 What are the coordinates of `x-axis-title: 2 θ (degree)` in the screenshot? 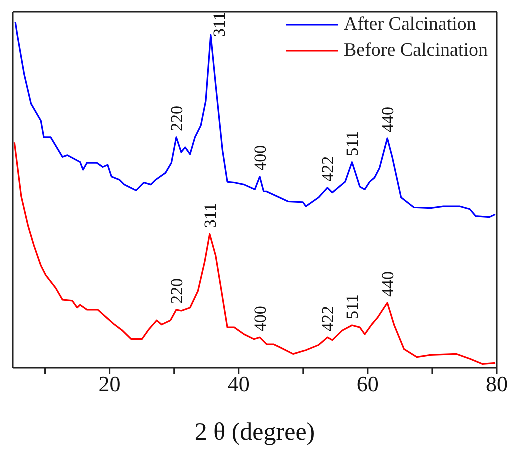 It's located at (255, 432).